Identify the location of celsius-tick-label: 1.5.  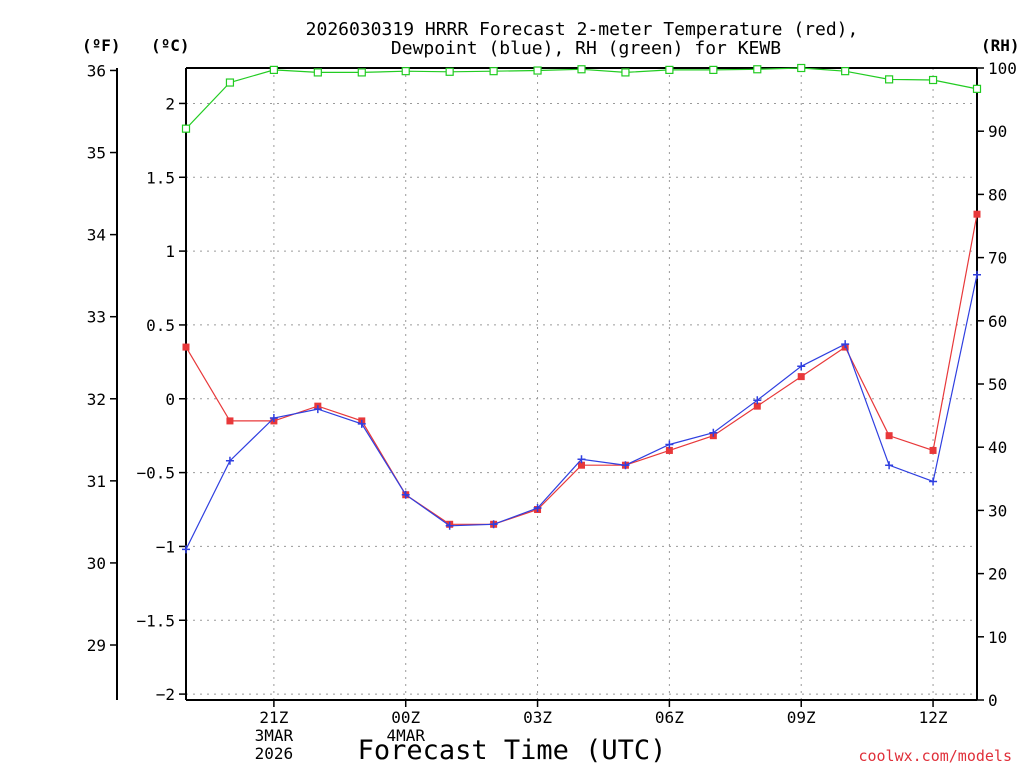
(160, 177).